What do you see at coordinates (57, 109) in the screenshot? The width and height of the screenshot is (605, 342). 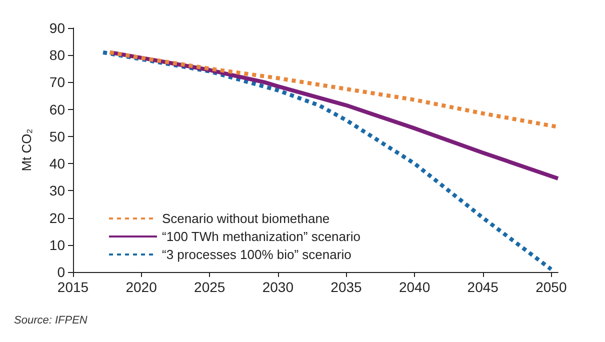 I see `y-tick-label: 60` at bounding box center [57, 109].